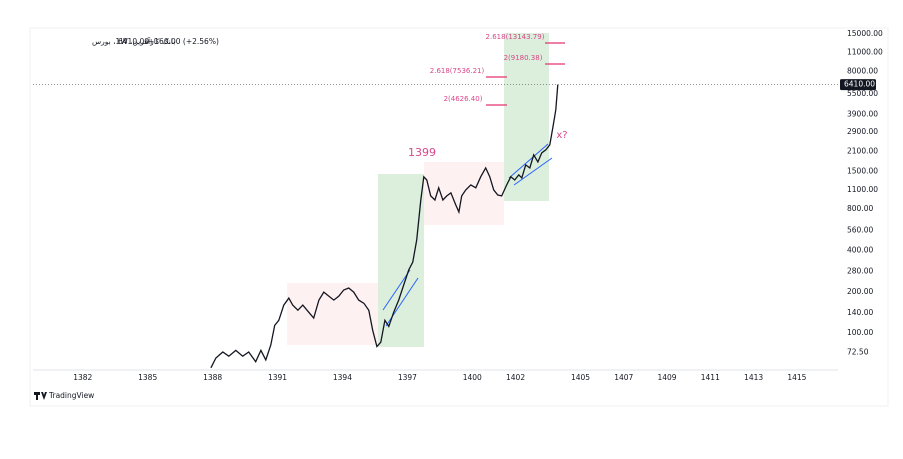  Describe the element at coordinates (865, 33) in the screenshot. I see `y-tick-label: 15000.00` at that location.